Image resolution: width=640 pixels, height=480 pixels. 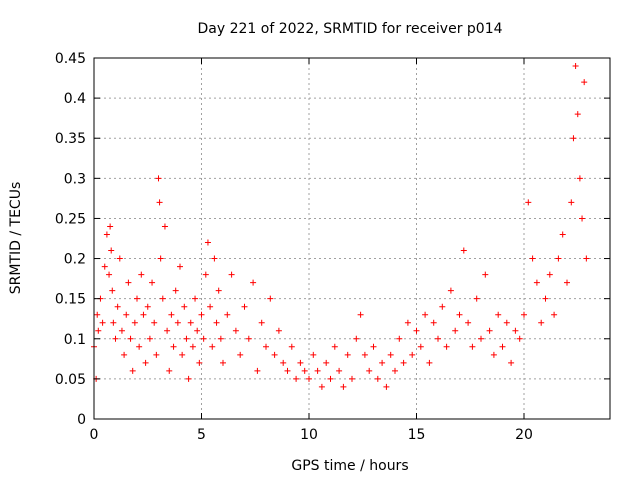 I want to click on x-tick-label: 0, so click(x=94, y=435).